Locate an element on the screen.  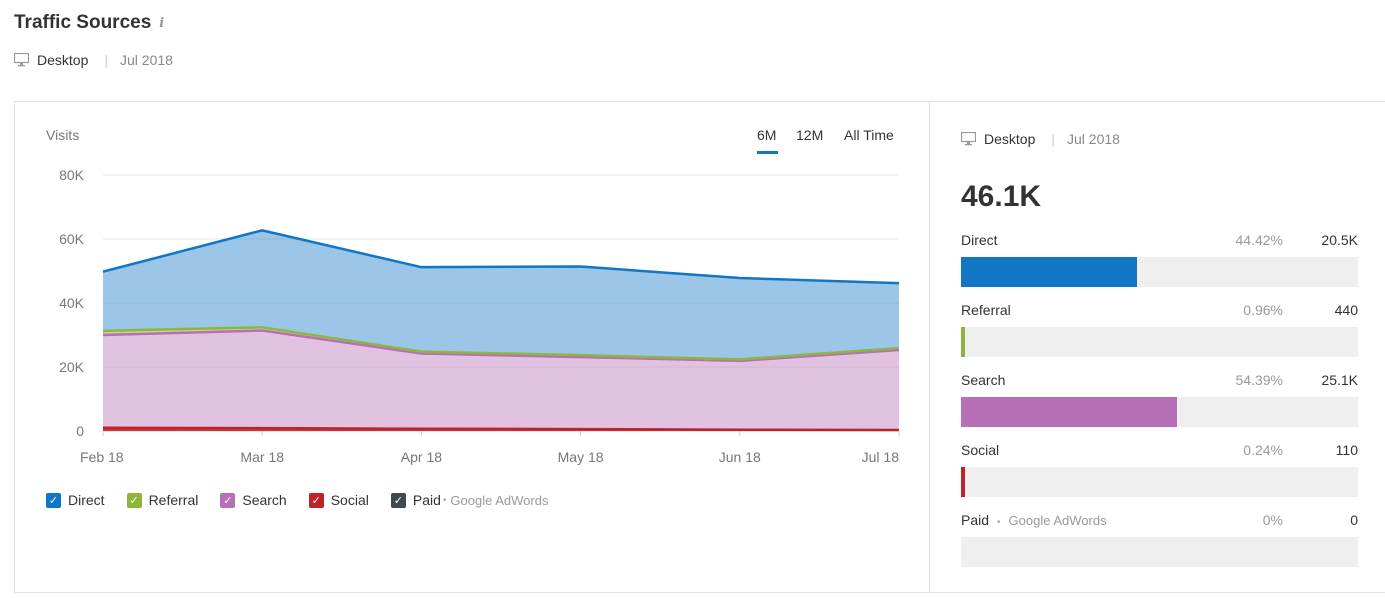
x-tick-label: Jul 18 is located at coordinates (881, 457).